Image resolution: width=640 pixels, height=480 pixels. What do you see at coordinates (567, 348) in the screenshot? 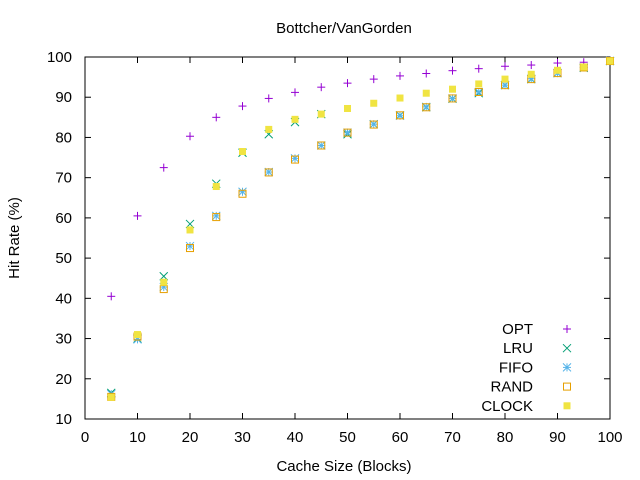
I see `legend-marker-lru` at bounding box center [567, 348].